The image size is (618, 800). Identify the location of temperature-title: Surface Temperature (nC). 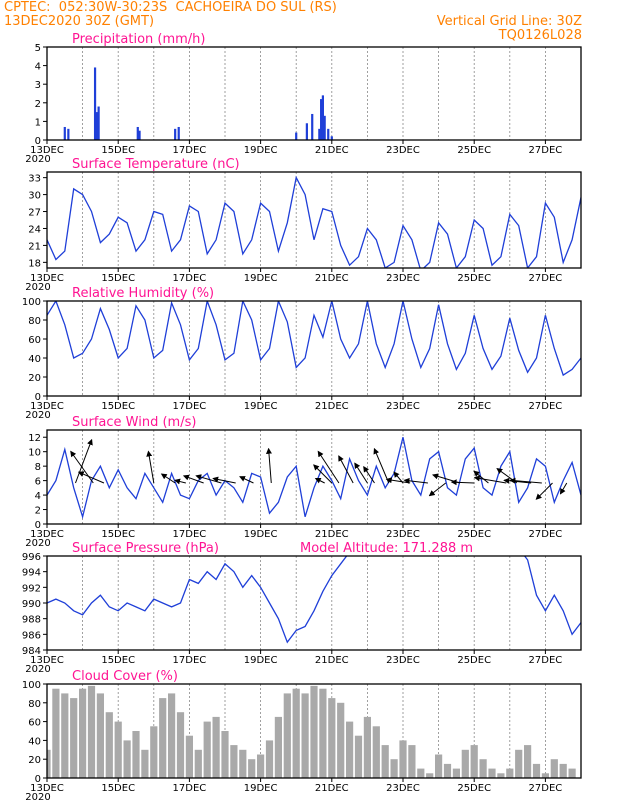
(156, 164).